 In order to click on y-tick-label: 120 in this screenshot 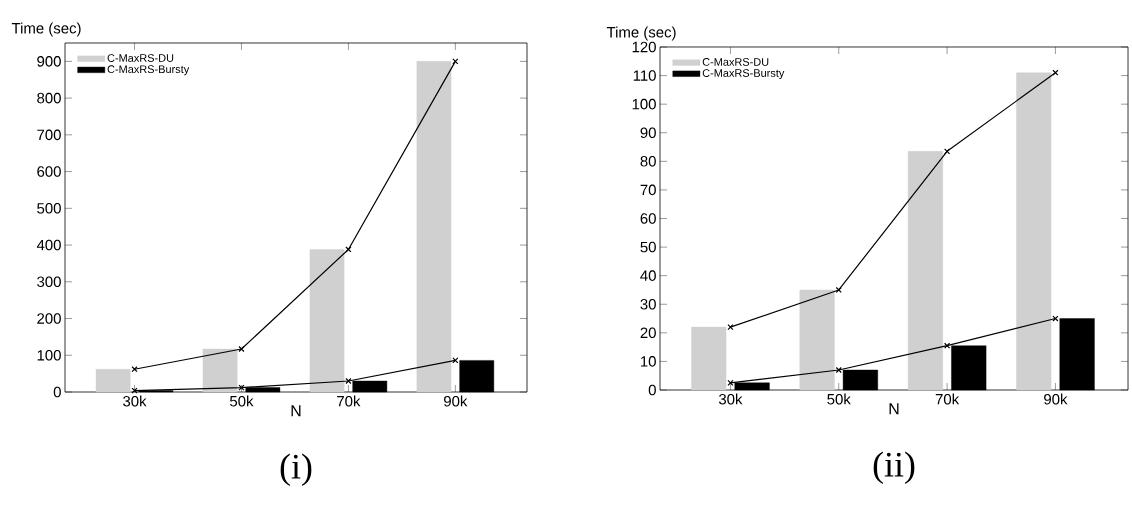, I will do `click(644, 47)`.